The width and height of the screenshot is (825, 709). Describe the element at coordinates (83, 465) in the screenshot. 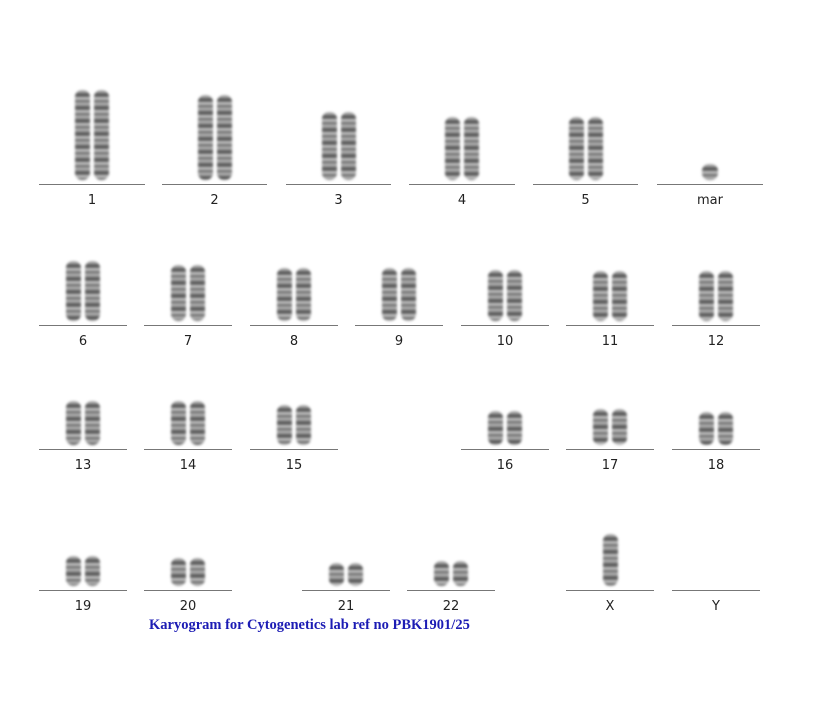

I see `chromosome-label-13: 13` at that location.